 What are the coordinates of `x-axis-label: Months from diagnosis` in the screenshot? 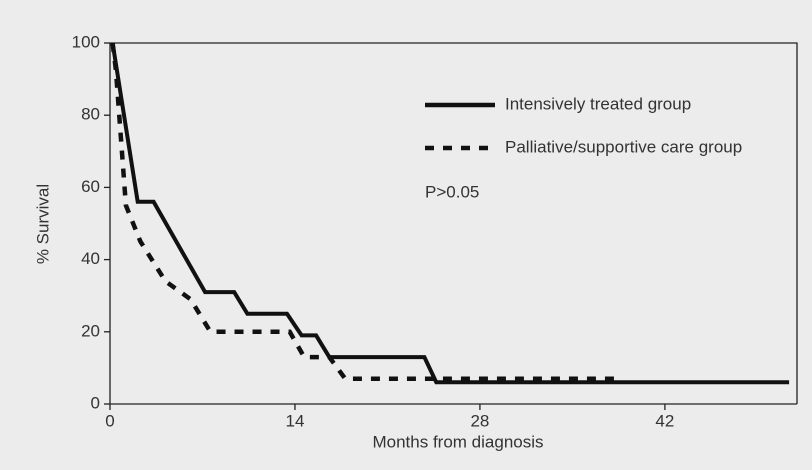 It's located at (457, 441).